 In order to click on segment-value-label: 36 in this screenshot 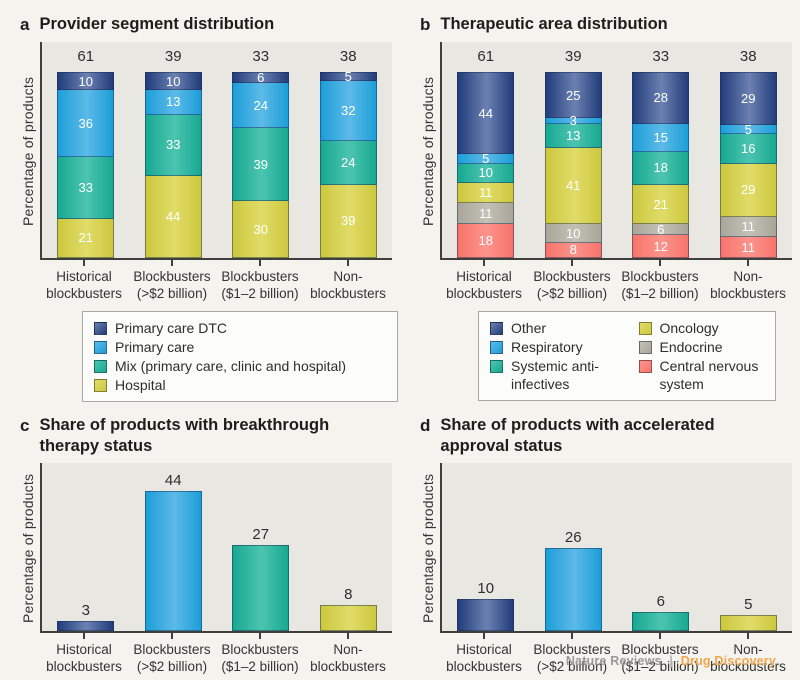, I will do `click(85, 123)`.